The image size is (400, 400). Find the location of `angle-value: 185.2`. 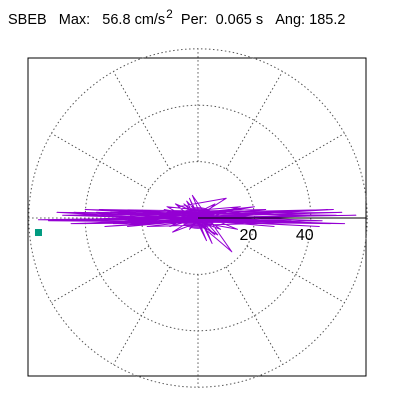

angle-value: 185.2 is located at coordinates (327, 20).